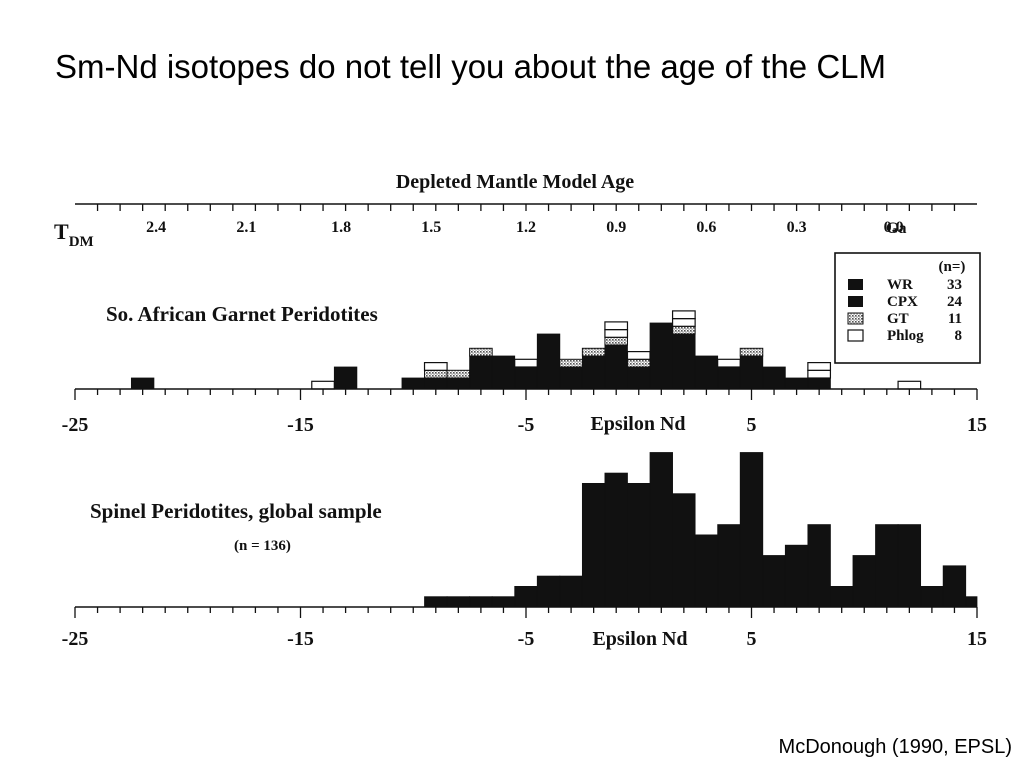  Describe the element at coordinates (900, 285) in the screenshot. I see `legend-label-wr: WR` at that location.